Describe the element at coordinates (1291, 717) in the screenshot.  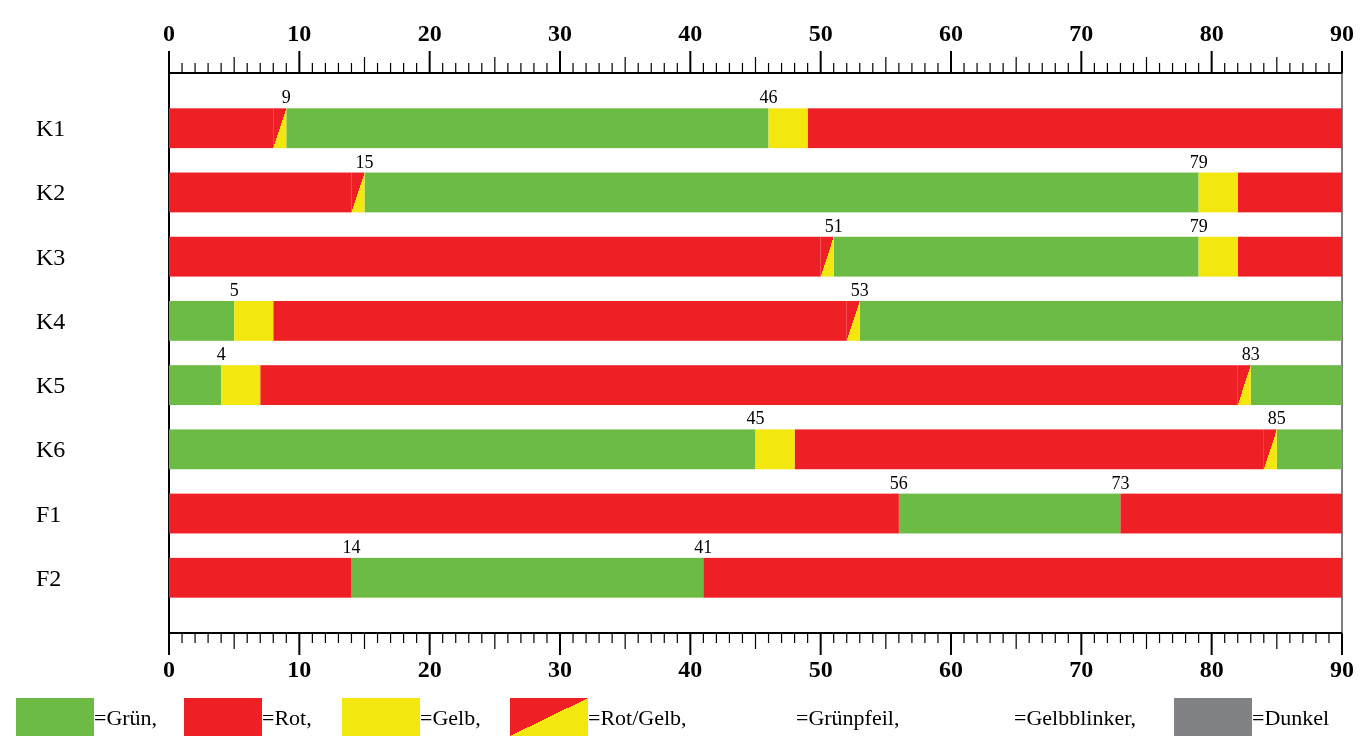
I see `legend-label: =Dunkel` at that location.